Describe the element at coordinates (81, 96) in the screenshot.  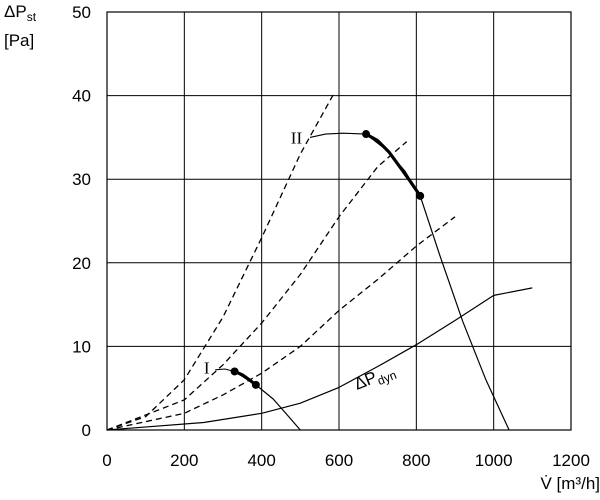
I see `y-tick-label: 40` at that location.